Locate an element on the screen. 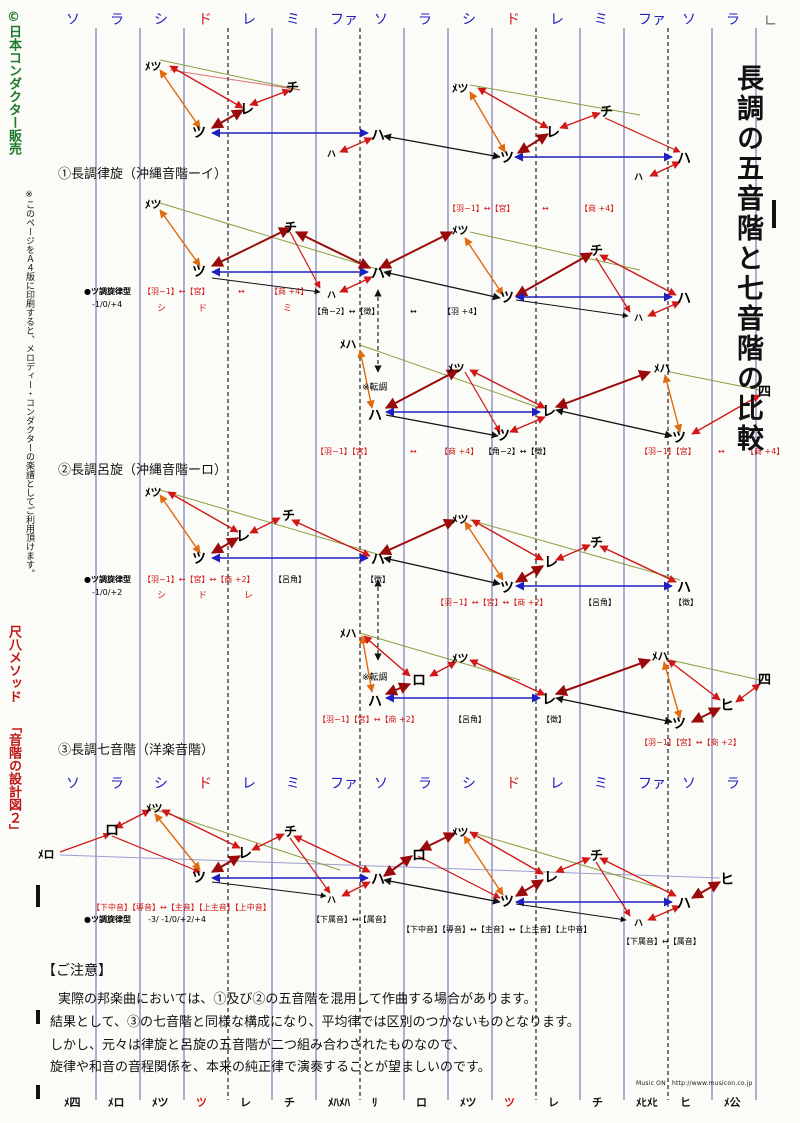  website-footer: Music ON http://www.musicon.co.jp is located at coordinates (694, 1083).